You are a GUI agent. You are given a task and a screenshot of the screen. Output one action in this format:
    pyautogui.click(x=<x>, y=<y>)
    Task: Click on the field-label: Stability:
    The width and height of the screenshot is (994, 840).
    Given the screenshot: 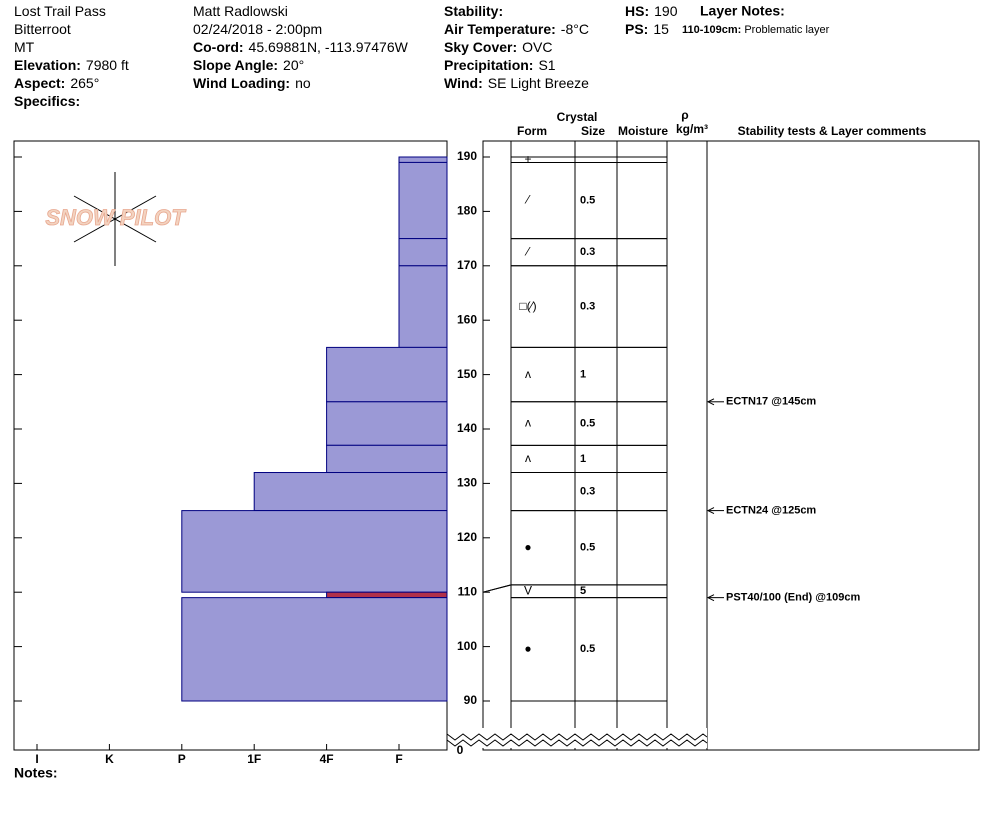 What is the action you would take?
    pyautogui.click(x=473, y=11)
    